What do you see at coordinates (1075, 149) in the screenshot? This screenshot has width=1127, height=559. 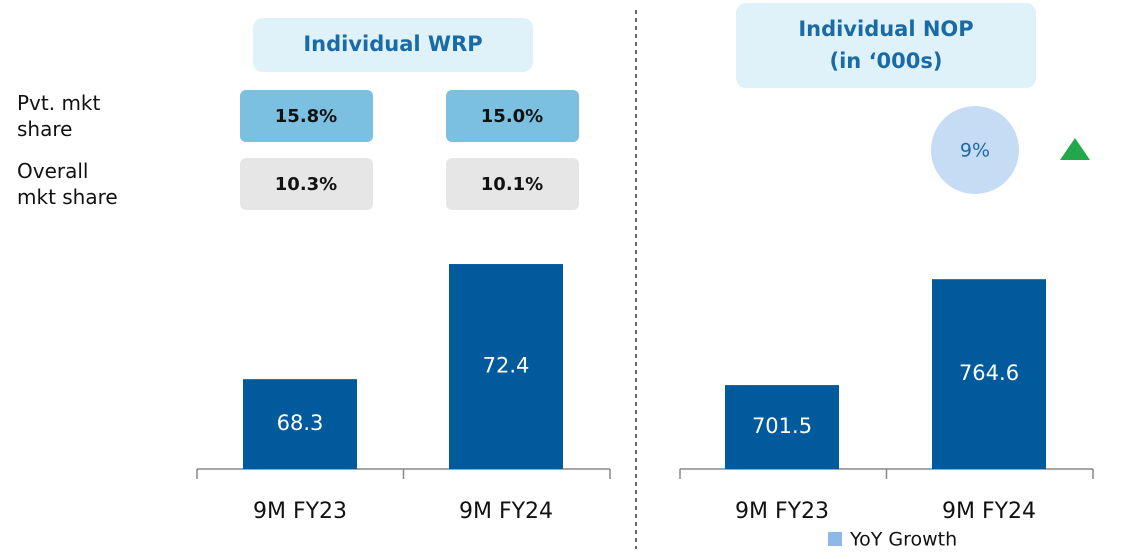 I see `trend-arrow` at bounding box center [1075, 149].